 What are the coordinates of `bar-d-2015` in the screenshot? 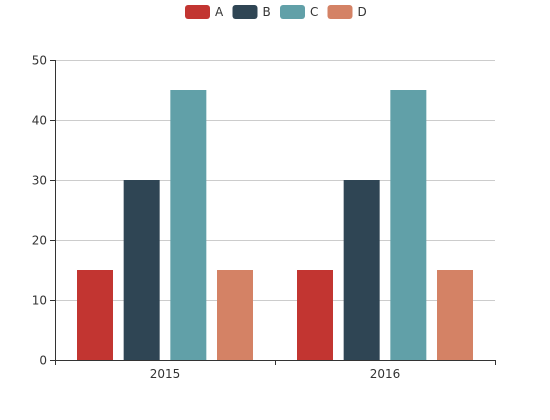 It's located at (235, 315).